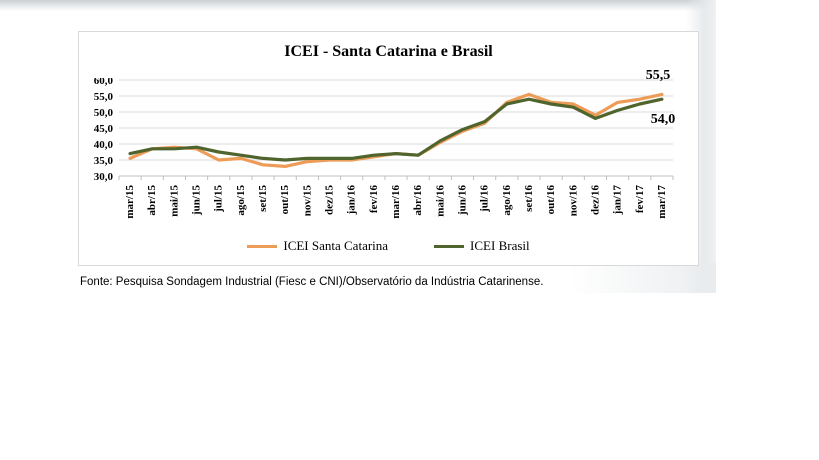 Image resolution: width=819 pixels, height=460 pixels. I want to click on legend-label-brasil: ICEI Brasil, so click(500, 245).